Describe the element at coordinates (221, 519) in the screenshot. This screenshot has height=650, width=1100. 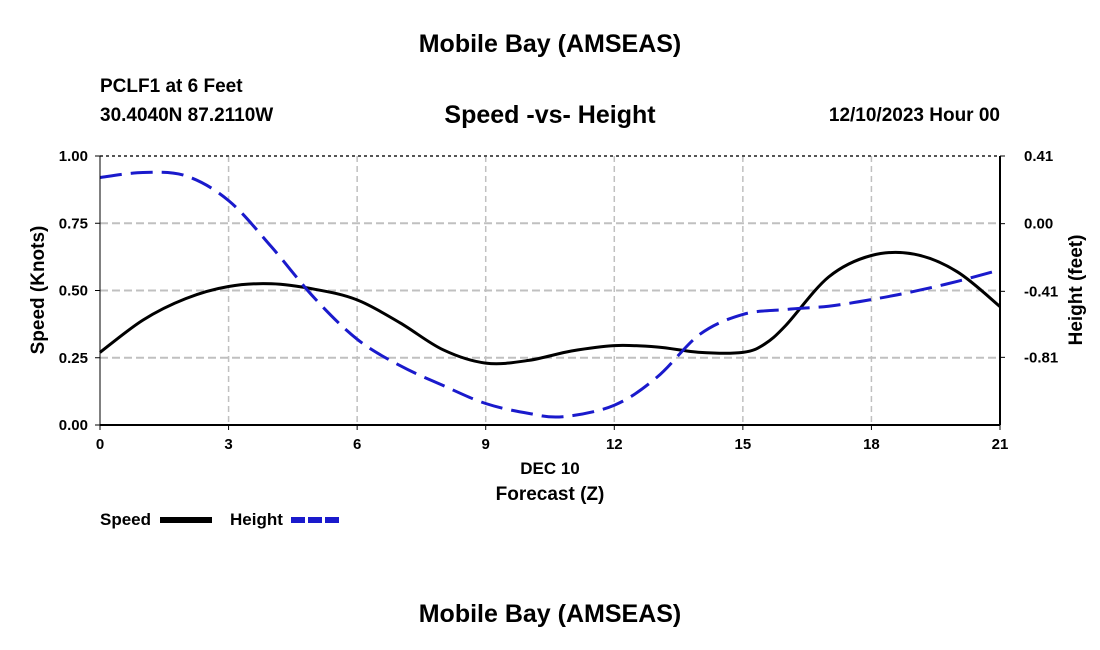
I see `legend: Speed Height` at that location.